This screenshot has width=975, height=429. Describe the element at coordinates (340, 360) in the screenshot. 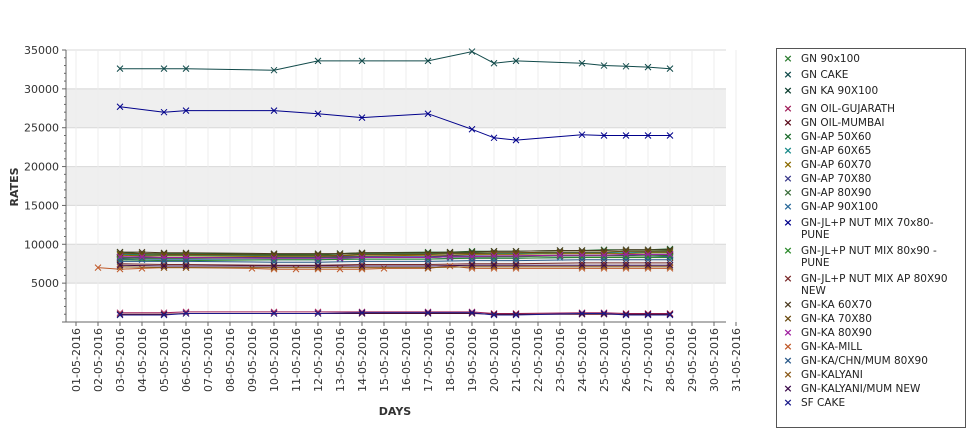

I see `x-tick-label: 13-05-2016` at that location.